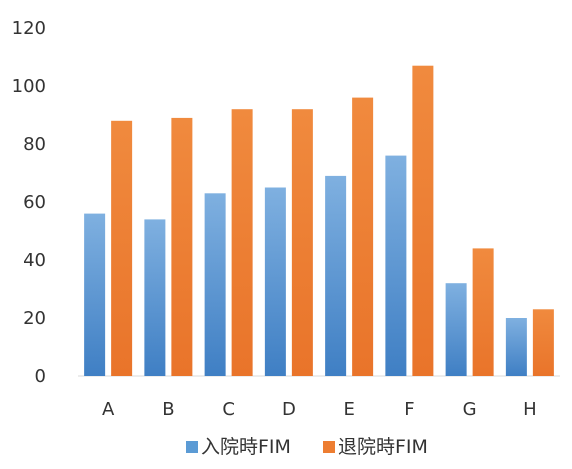  What do you see at coordinates (275, 281) in the screenshot?
I see `bar-admission-D` at bounding box center [275, 281].